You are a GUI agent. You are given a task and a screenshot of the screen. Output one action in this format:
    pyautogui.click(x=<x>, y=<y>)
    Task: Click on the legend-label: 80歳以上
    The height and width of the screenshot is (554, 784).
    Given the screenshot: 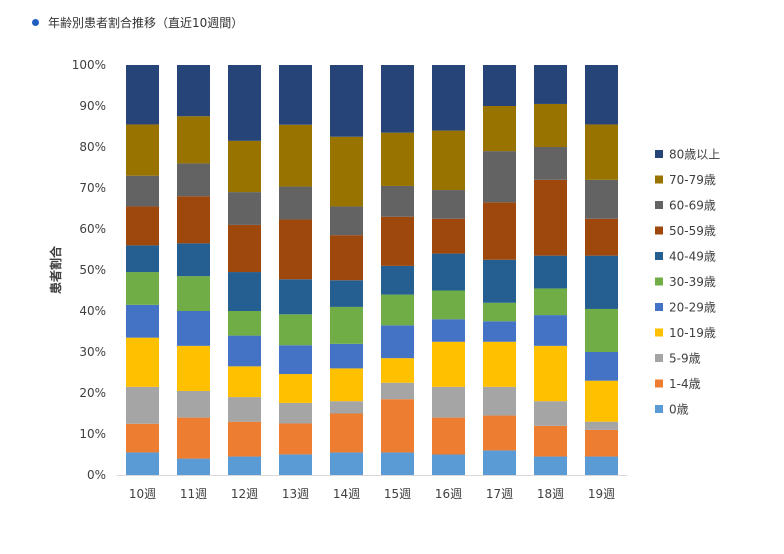 What is the action you would take?
    pyautogui.click(x=694, y=155)
    